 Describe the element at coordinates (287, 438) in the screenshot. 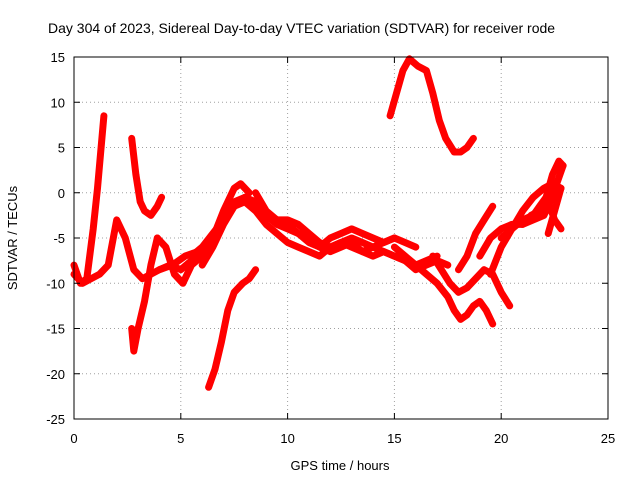

I see `x-tick-label: 10` at that location.